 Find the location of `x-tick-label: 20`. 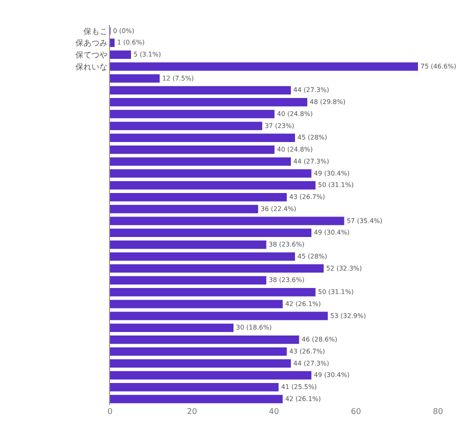

x-tick-label: 20 is located at coordinates (192, 411).